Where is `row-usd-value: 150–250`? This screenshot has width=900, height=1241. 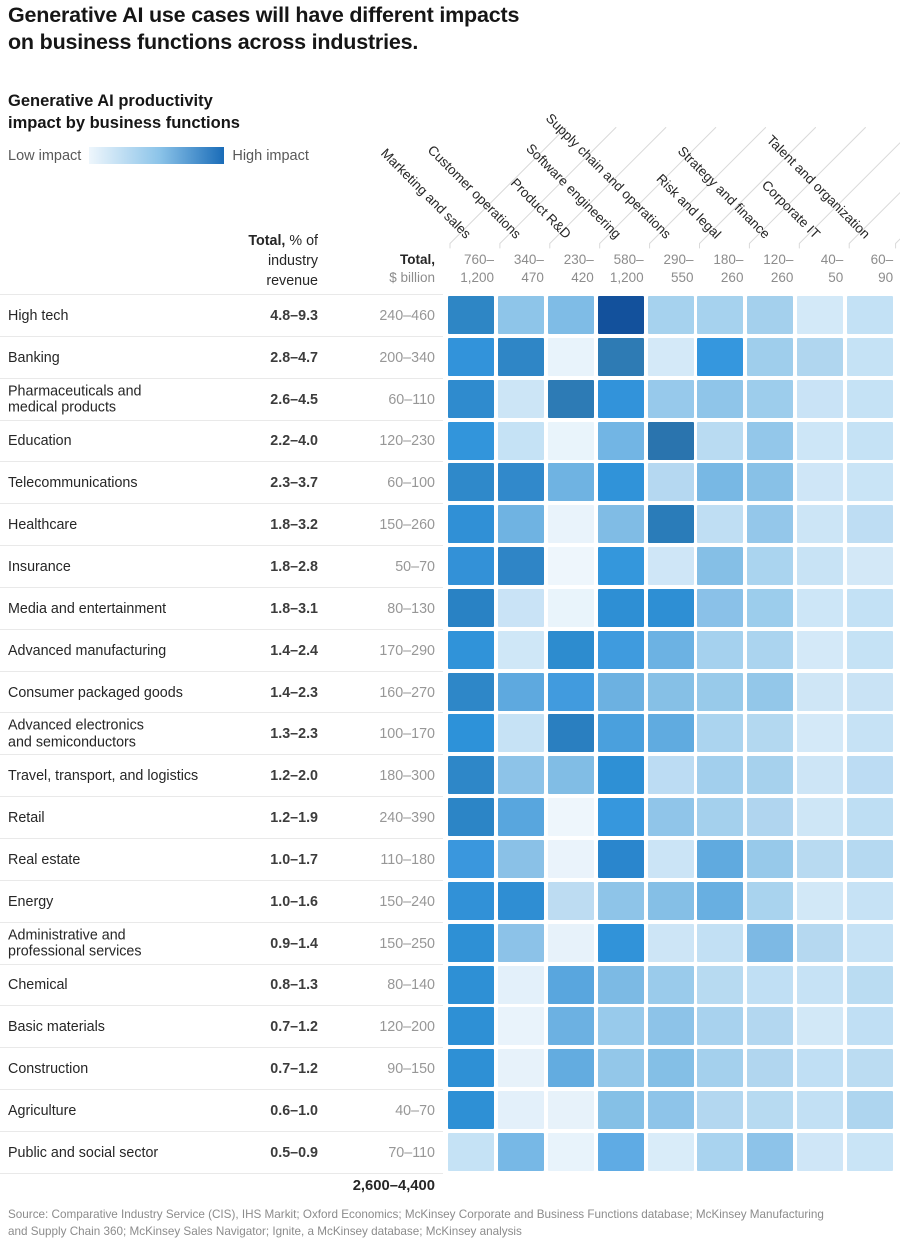 row-usd-value: 150–250 is located at coordinates (407, 943).